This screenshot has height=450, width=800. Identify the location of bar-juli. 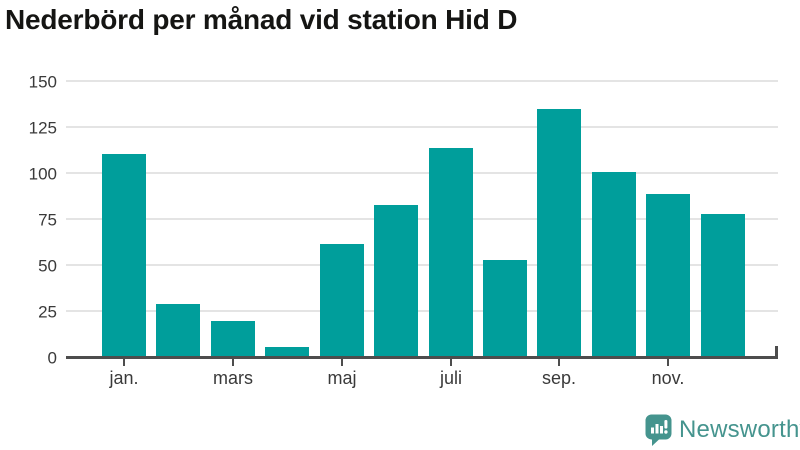
(451, 252).